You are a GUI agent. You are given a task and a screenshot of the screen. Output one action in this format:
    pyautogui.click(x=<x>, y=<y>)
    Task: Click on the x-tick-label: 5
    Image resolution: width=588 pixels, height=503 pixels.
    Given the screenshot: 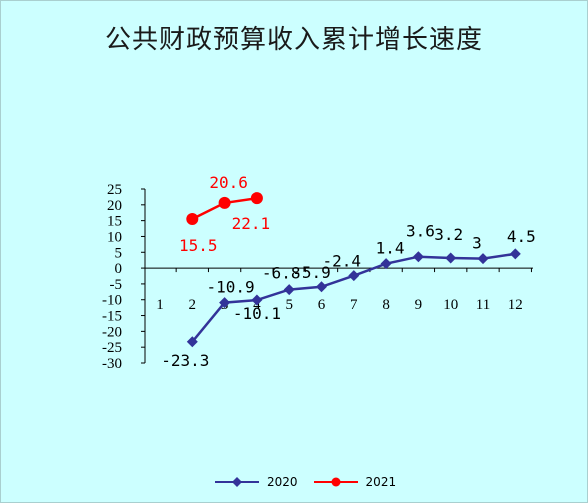 What is the action you would take?
    pyautogui.click(x=289, y=305)
    